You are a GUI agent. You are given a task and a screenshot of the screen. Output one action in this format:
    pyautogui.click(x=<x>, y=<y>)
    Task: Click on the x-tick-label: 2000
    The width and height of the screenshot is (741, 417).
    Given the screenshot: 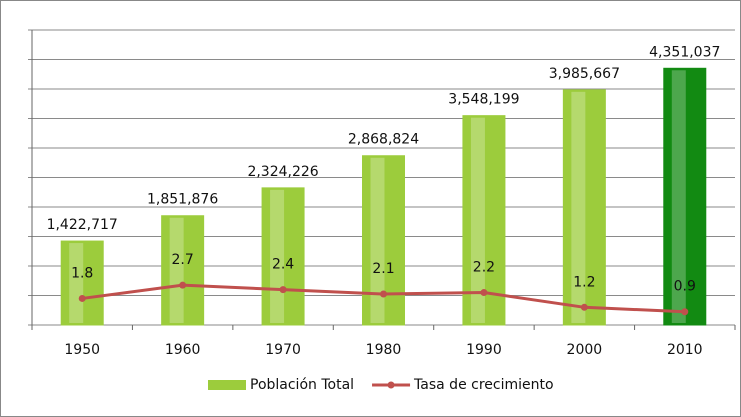 What is the action you would take?
    pyautogui.click(x=585, y=350)
    